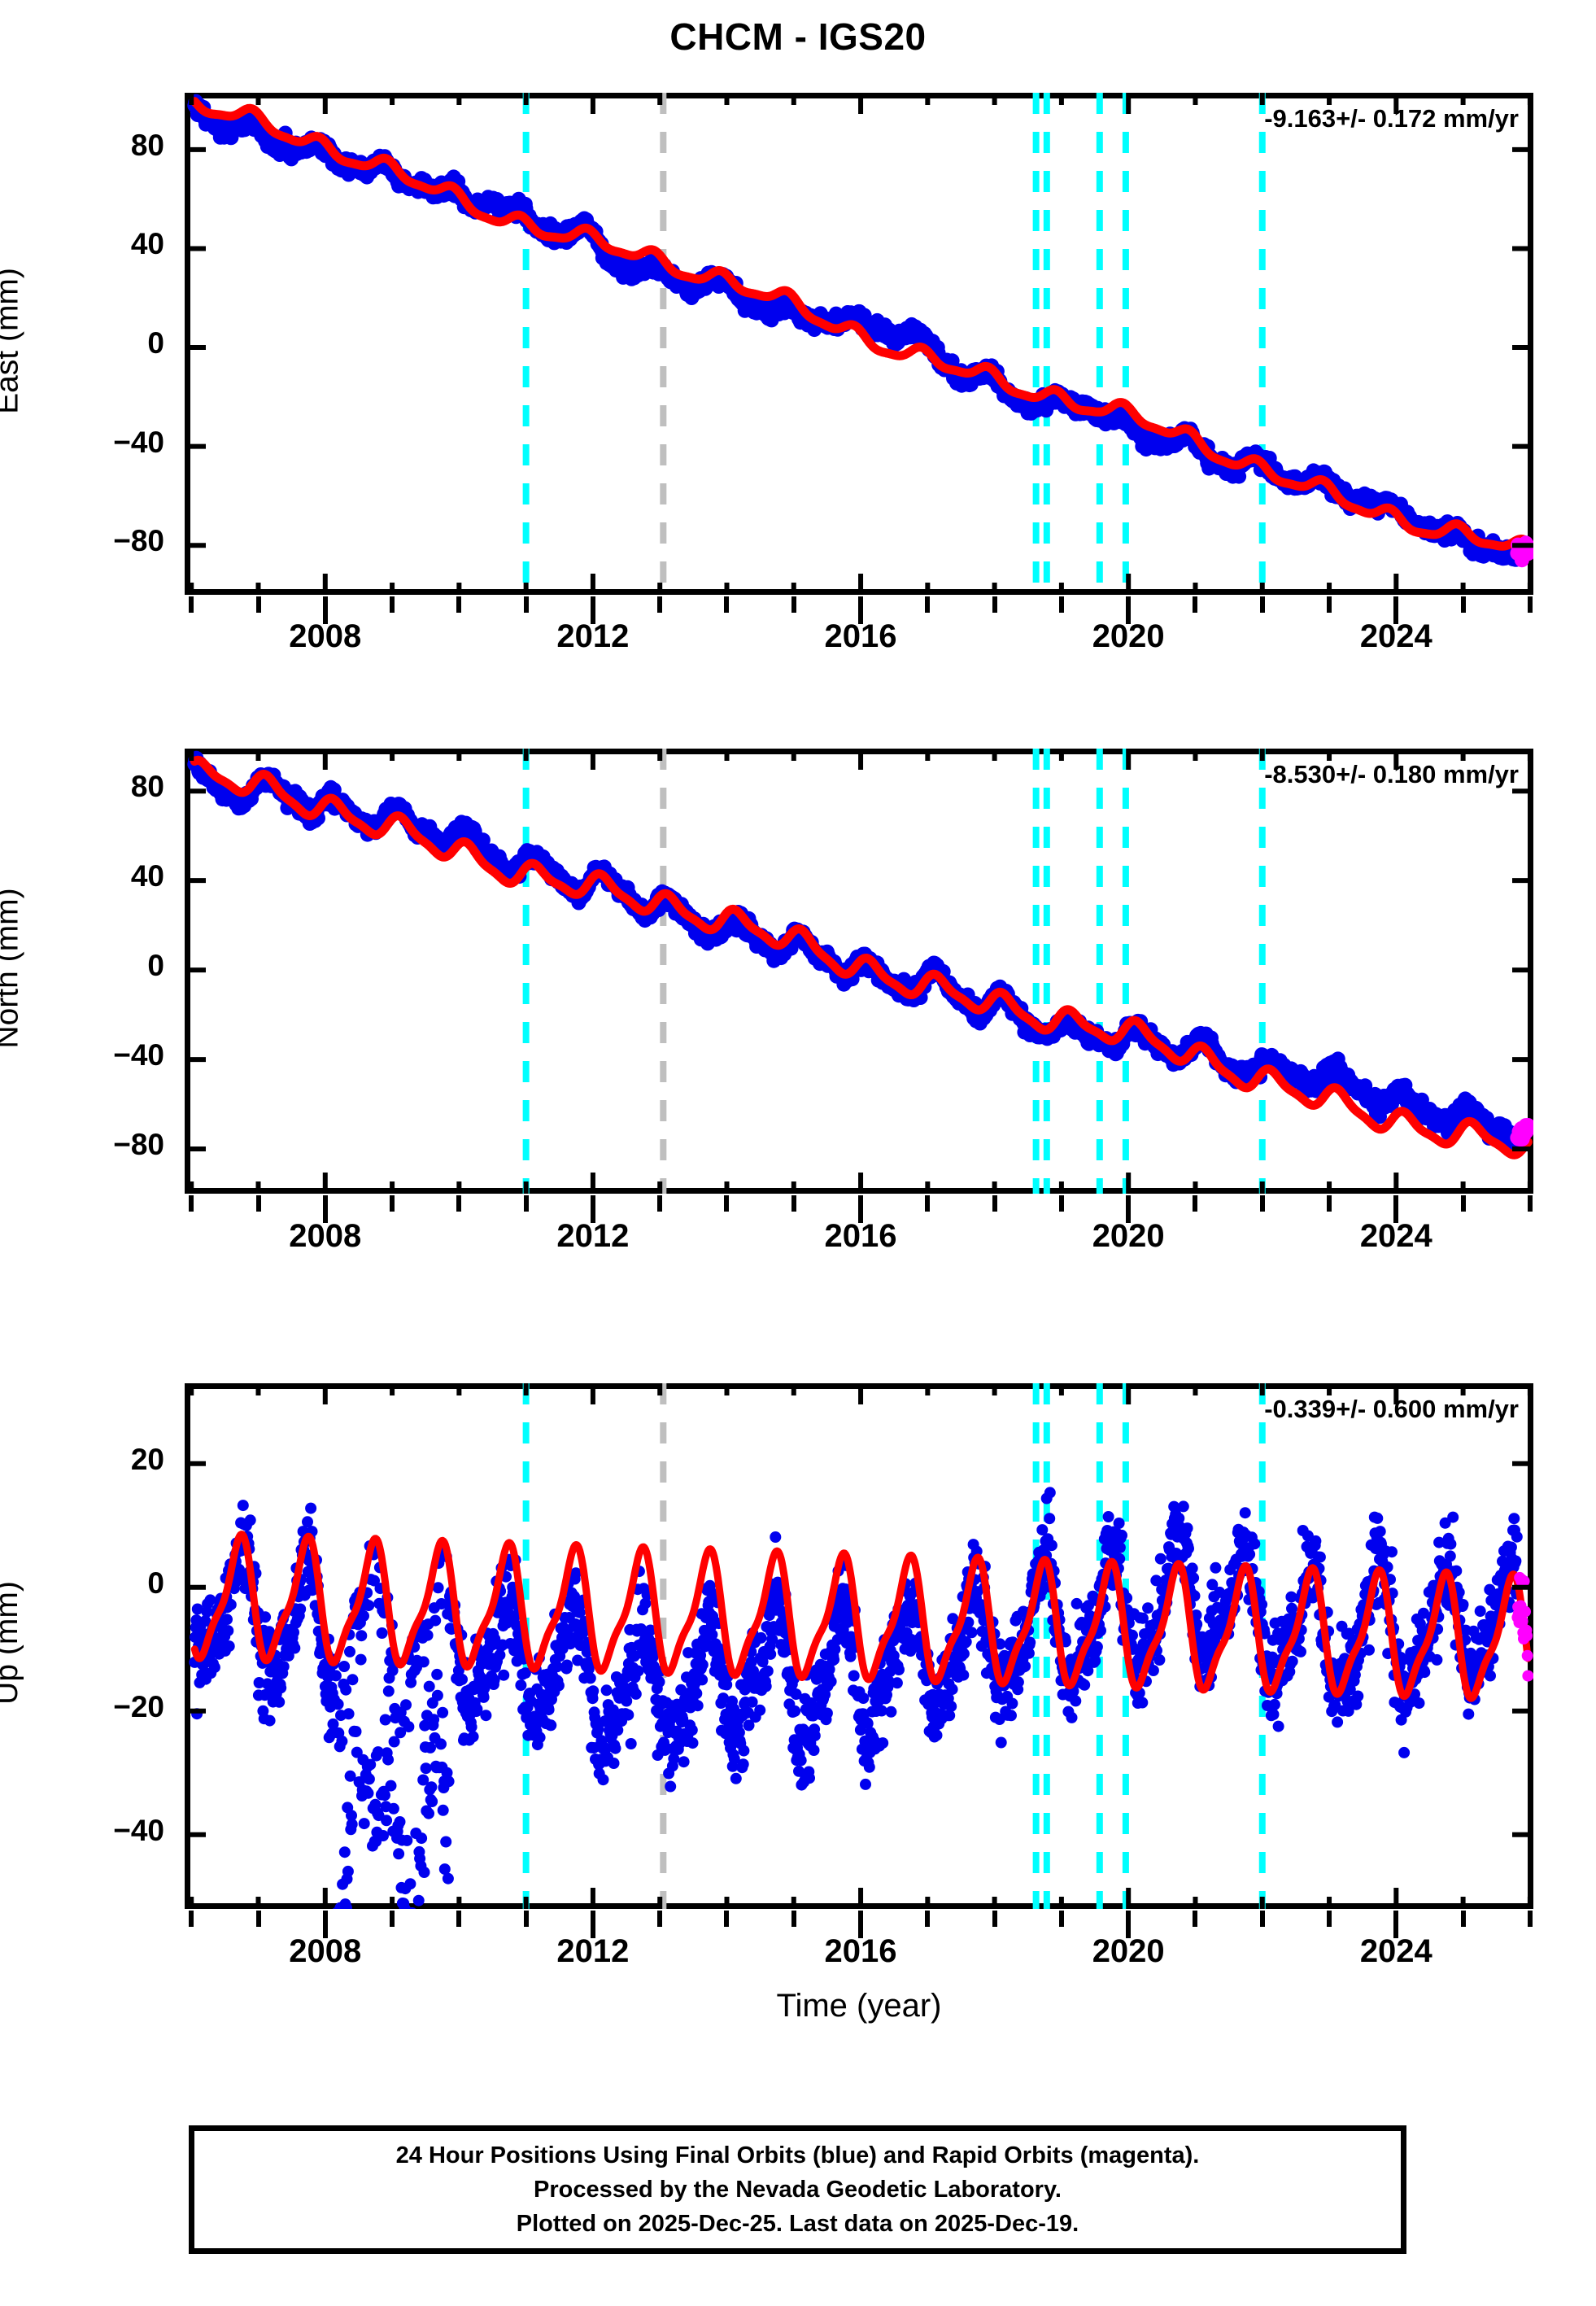  Describe the element at coordinates (1128, 636) in the screenshot. I see `east-xtick-3: 2020` at that location.